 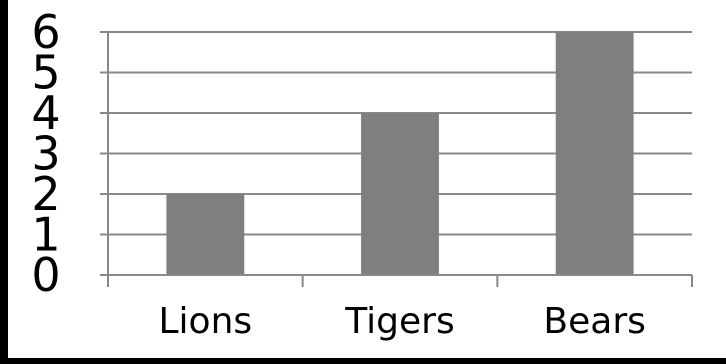 I want to click on bar-bears, so click(x=594, y=153).